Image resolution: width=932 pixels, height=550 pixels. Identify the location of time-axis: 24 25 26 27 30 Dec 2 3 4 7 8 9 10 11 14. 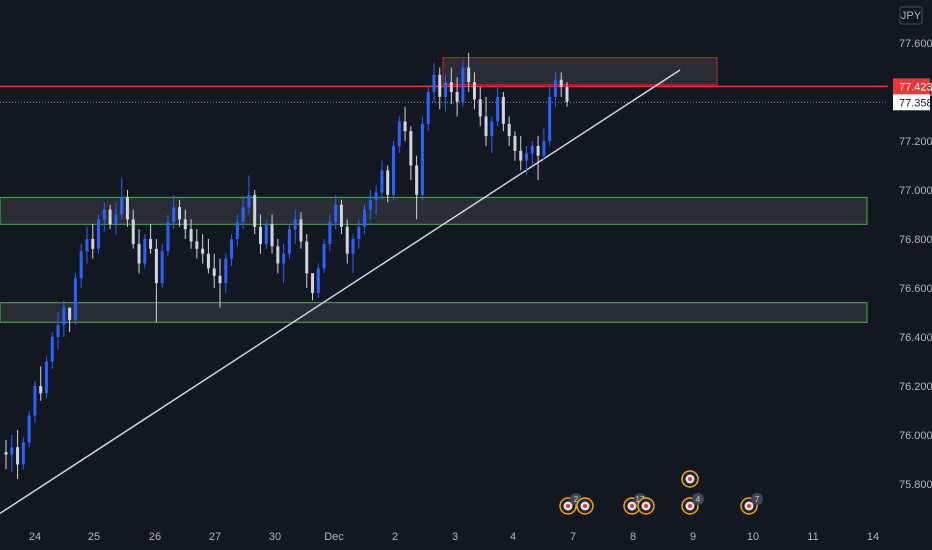
(454, 537).